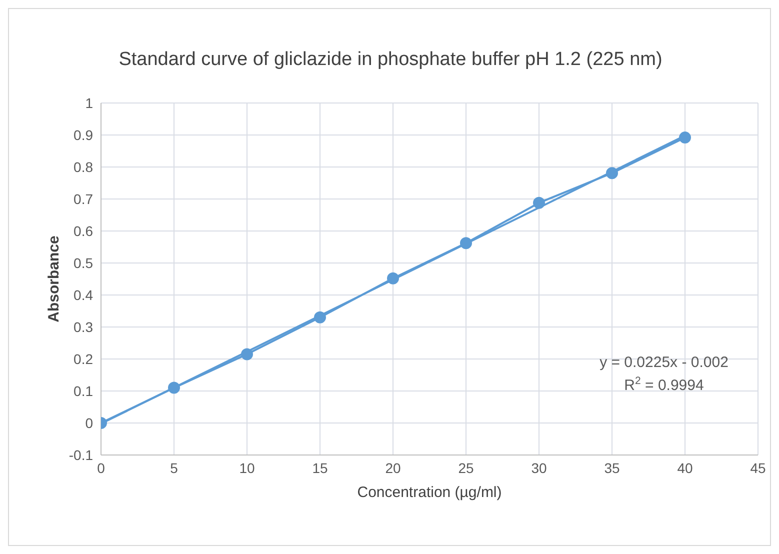  I want to click on y-tick-label: 0.9, so click(84, 134).